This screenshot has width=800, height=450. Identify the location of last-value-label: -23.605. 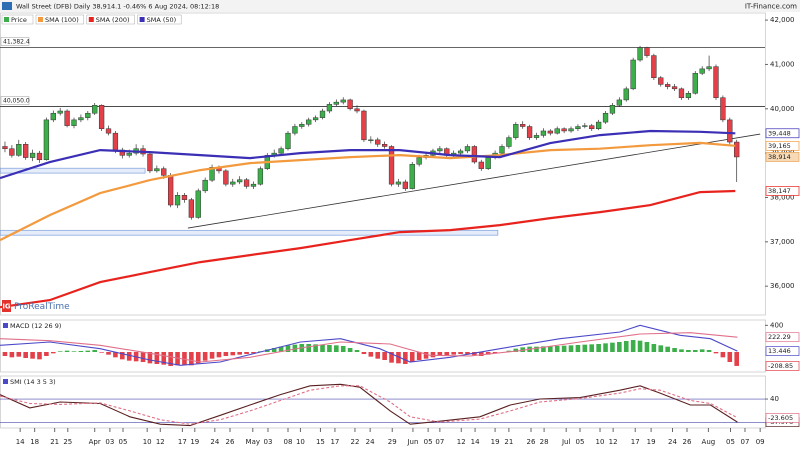
(780, 418).